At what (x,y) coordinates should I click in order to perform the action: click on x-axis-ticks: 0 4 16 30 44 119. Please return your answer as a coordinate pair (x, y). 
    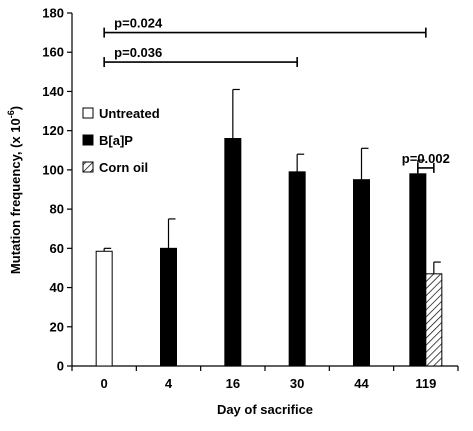
    Looking at the image, I should click on (265, 378).